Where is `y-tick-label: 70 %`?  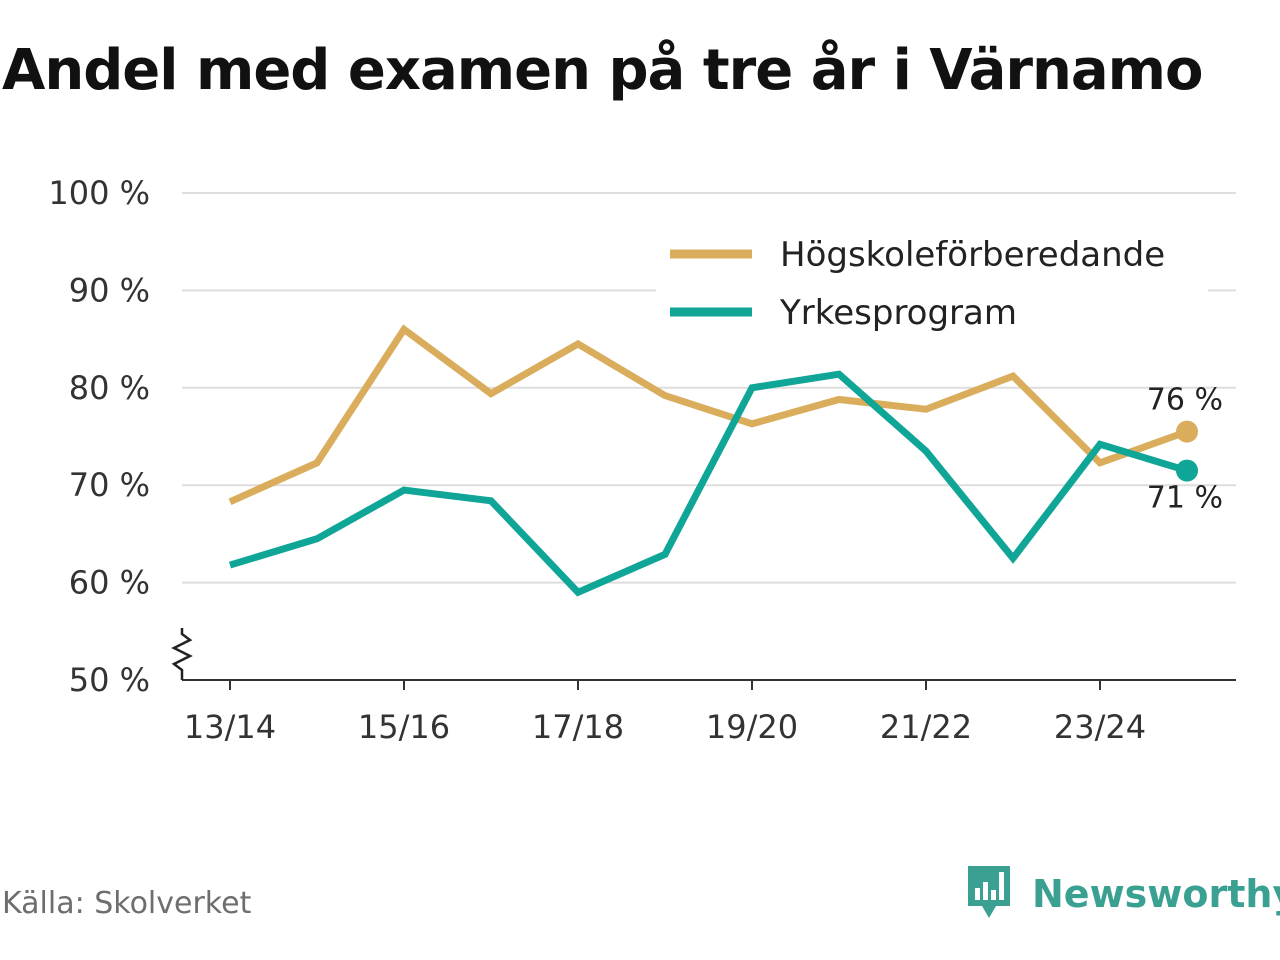 y-tick-label: 70 % is located at coordinates (109, 485).